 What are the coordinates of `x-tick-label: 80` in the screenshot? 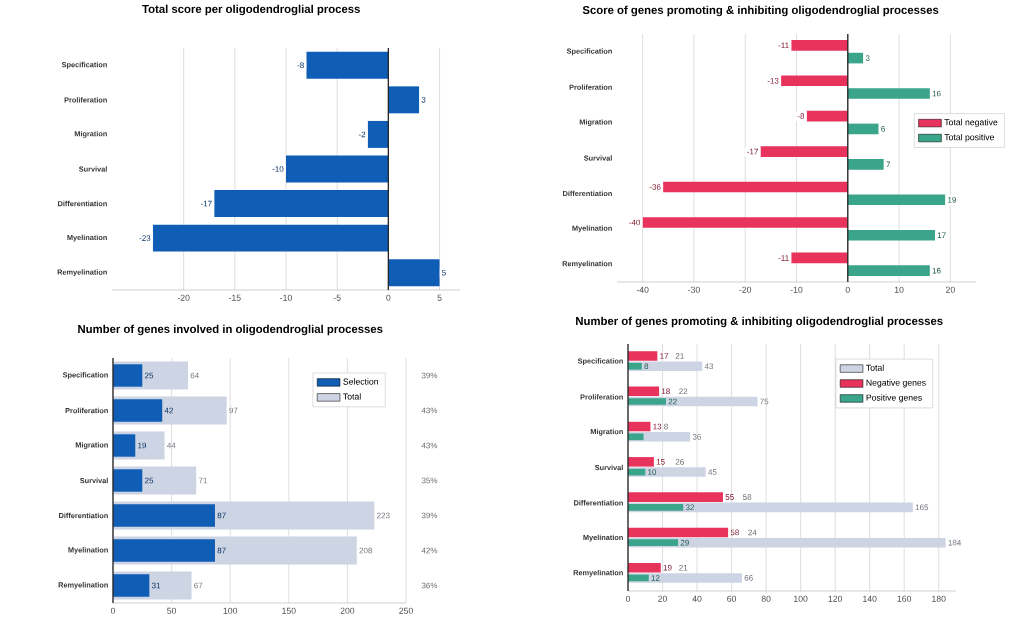 It's located at (766, 598).